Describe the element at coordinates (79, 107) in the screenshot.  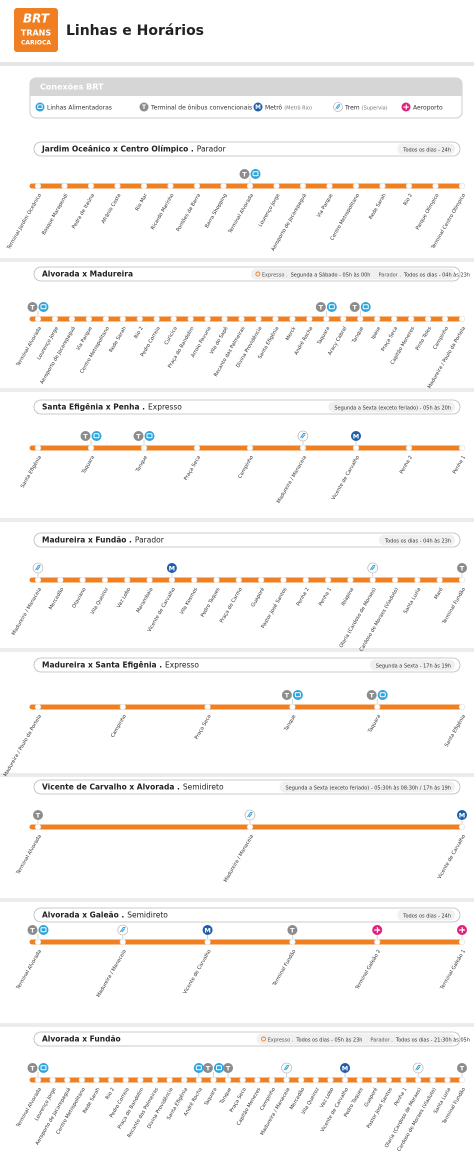
I see `legend-label-text: Linhas Alimentadoras` at that location.